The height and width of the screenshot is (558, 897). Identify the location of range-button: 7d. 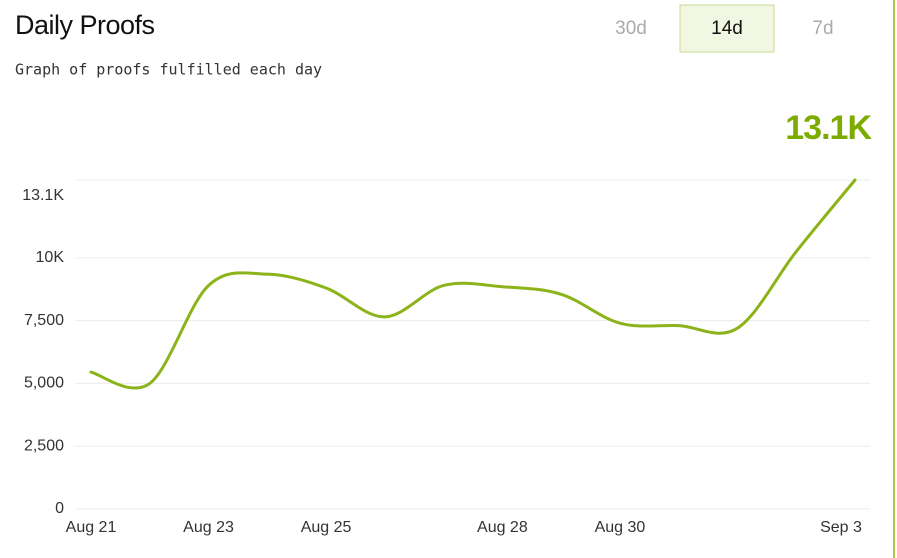
(822, 28).